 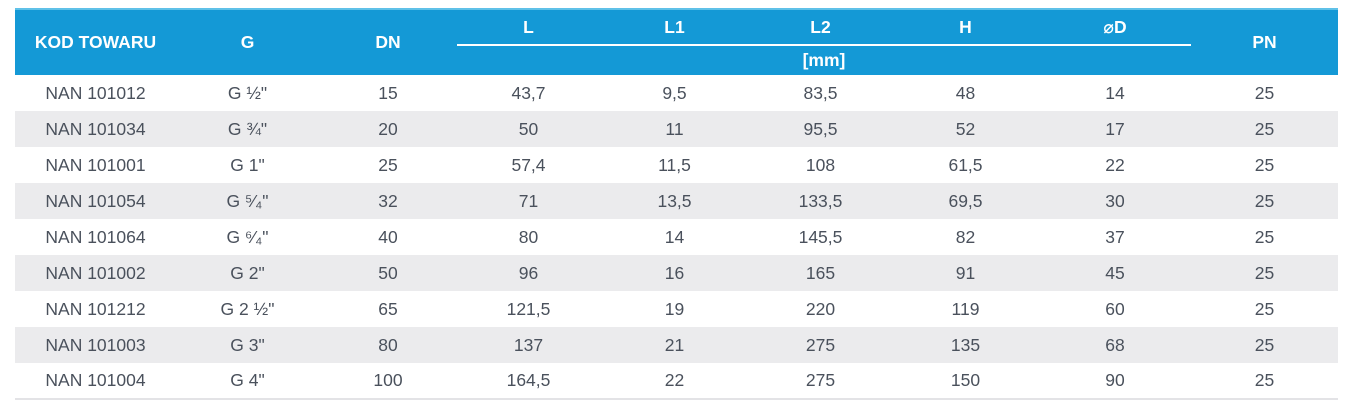 What do you see at coordinates (247, 201) in the screenshot?
I see `table-cell: G ⁵⁄₄"` at bounding box center [247, 201].